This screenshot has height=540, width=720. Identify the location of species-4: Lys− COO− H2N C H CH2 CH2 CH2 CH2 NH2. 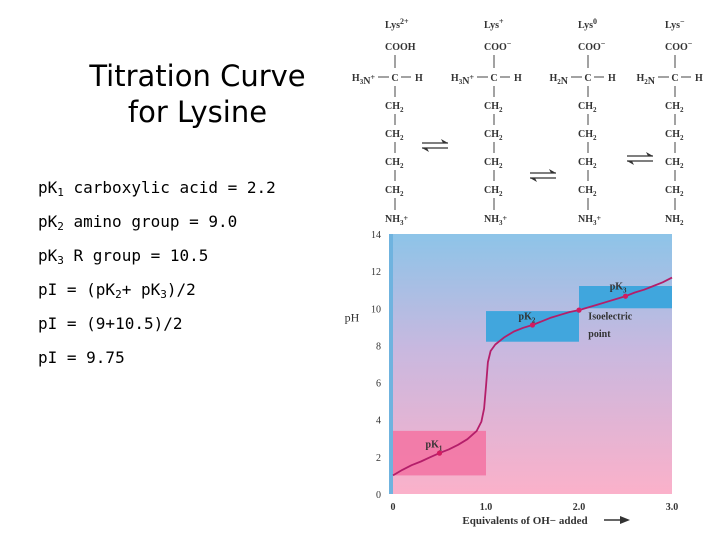
(669, 122).